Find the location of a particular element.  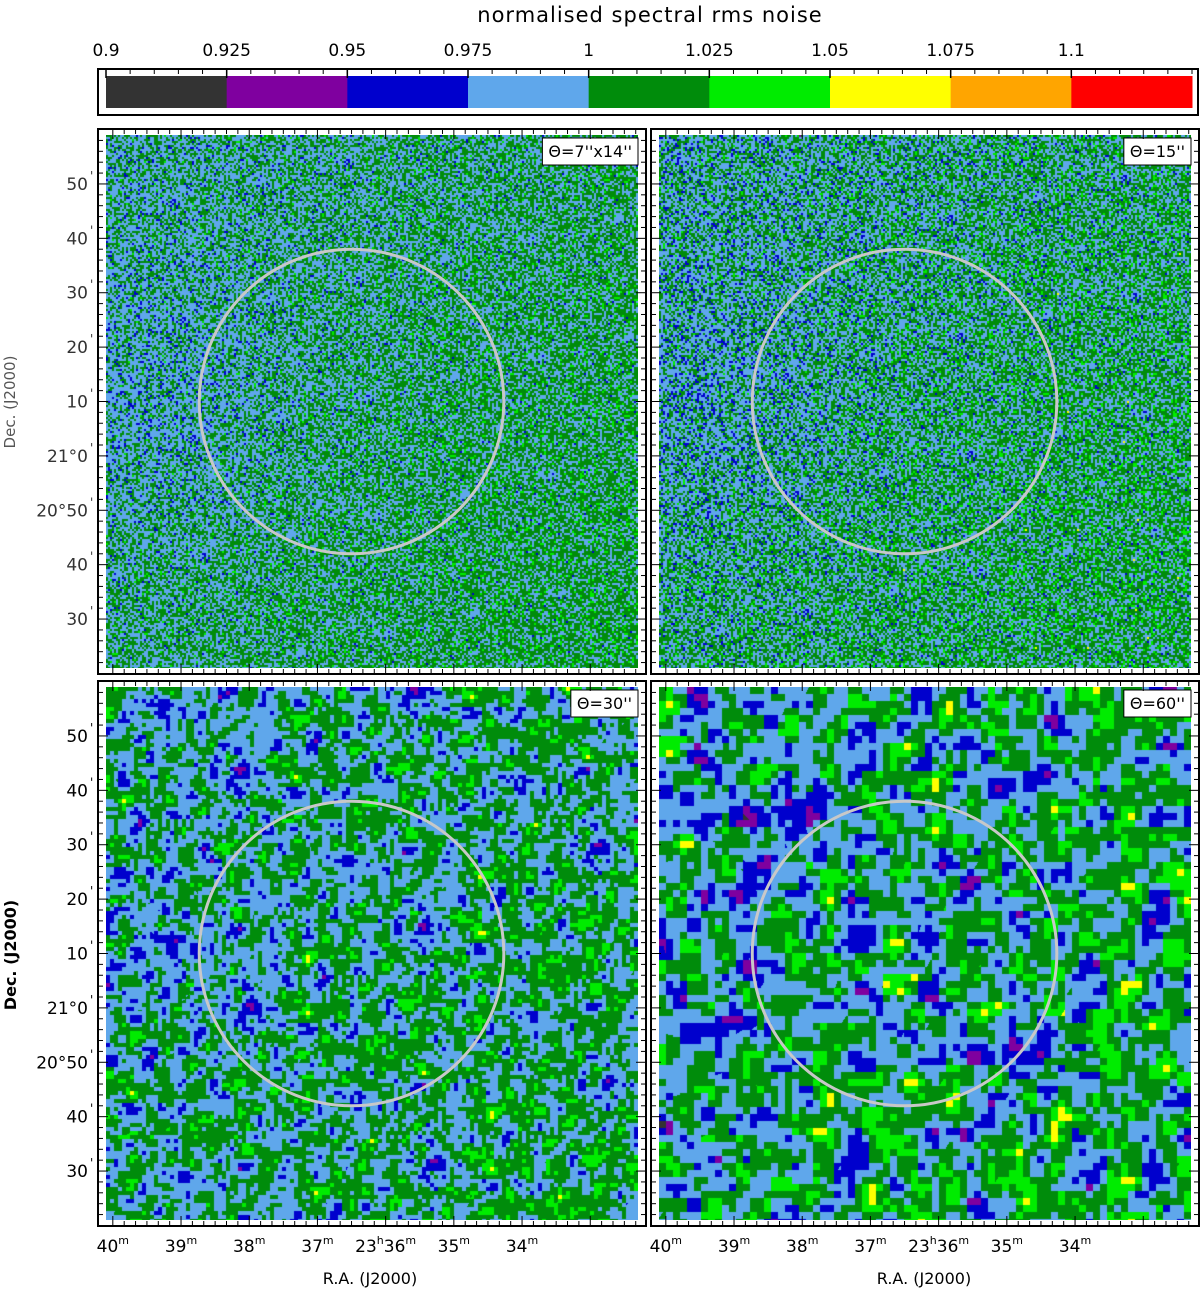

x-tick-label: 34m is located at coordinates (522, 1245).